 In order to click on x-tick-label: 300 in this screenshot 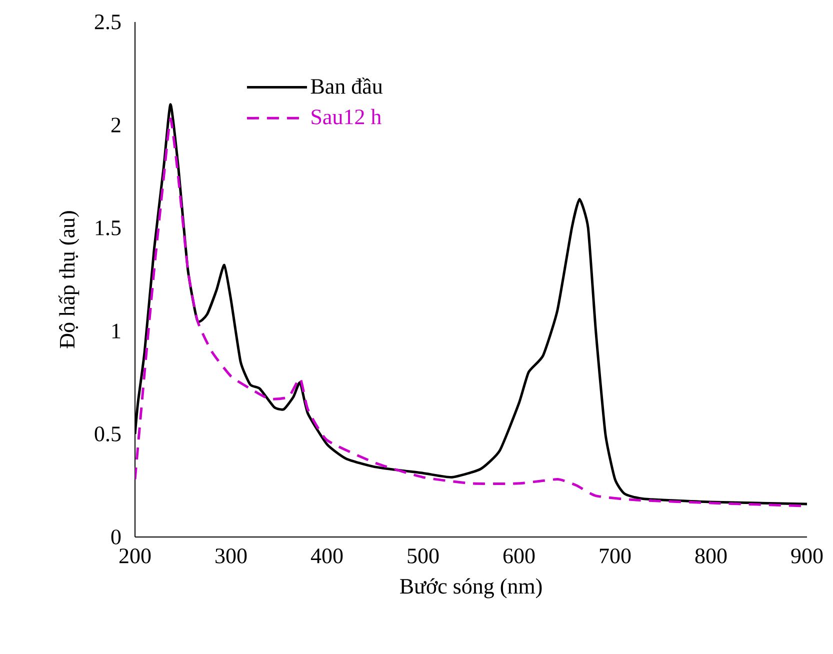, I will do `click(231, 556)`.